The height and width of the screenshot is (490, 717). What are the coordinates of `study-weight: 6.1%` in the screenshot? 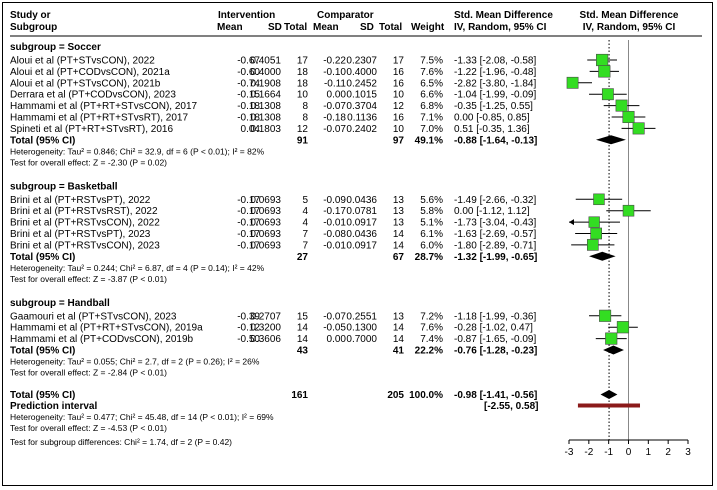 It's located at (431, 234).